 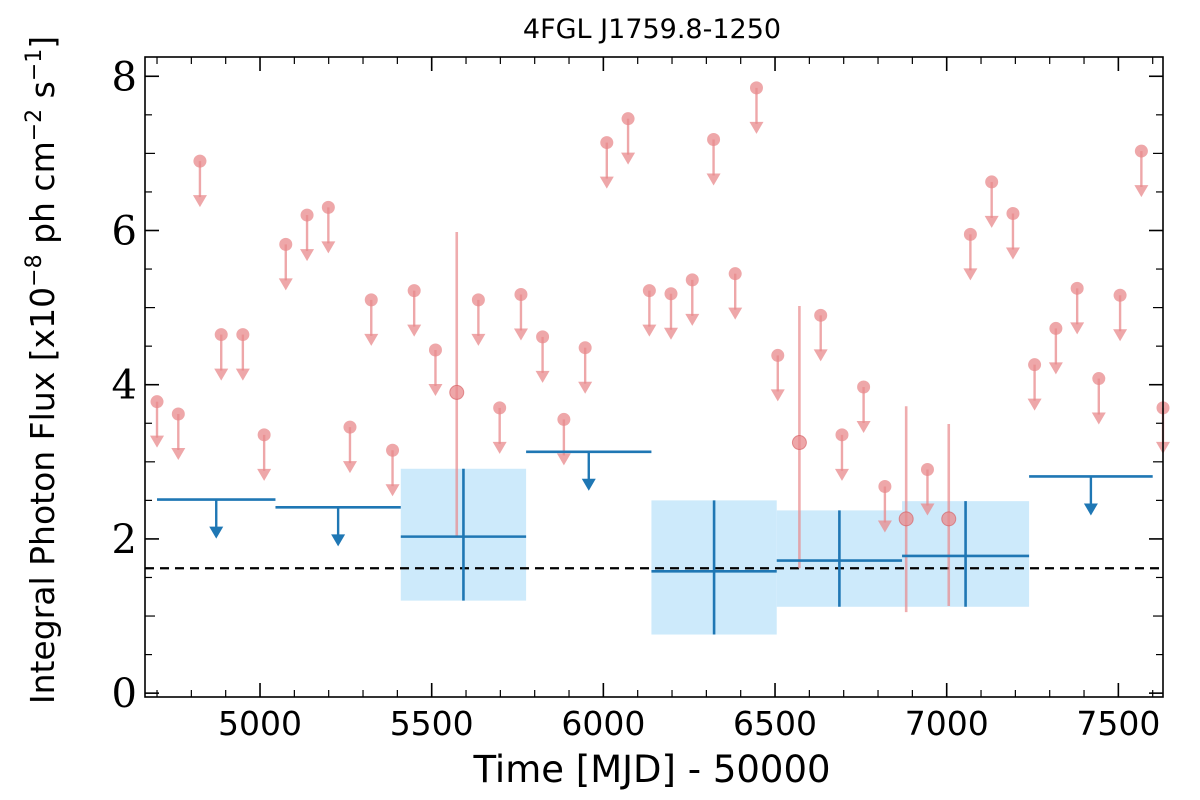 I want to click on x-tick-label: 5000, so click(x=260, y=723).